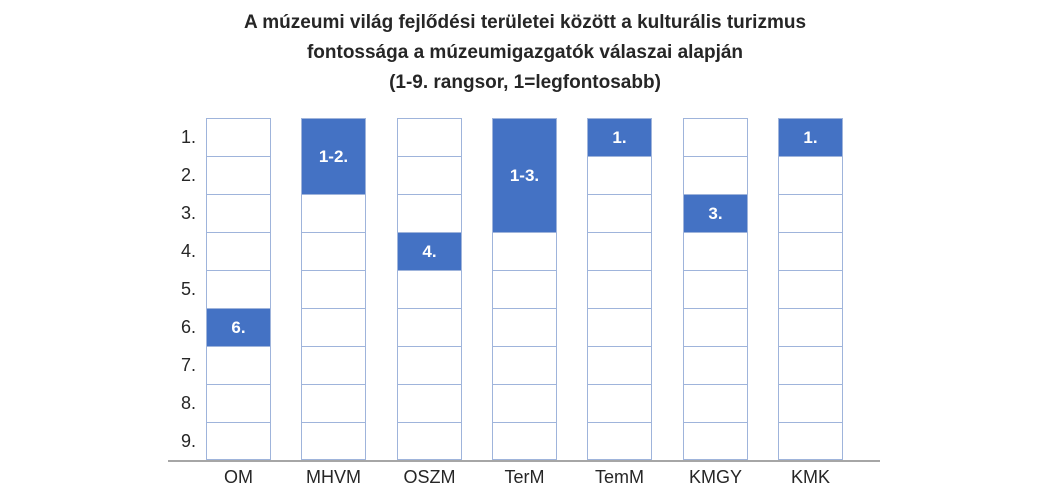  I want to click on y-tick-label: 4., so click(188, 251).